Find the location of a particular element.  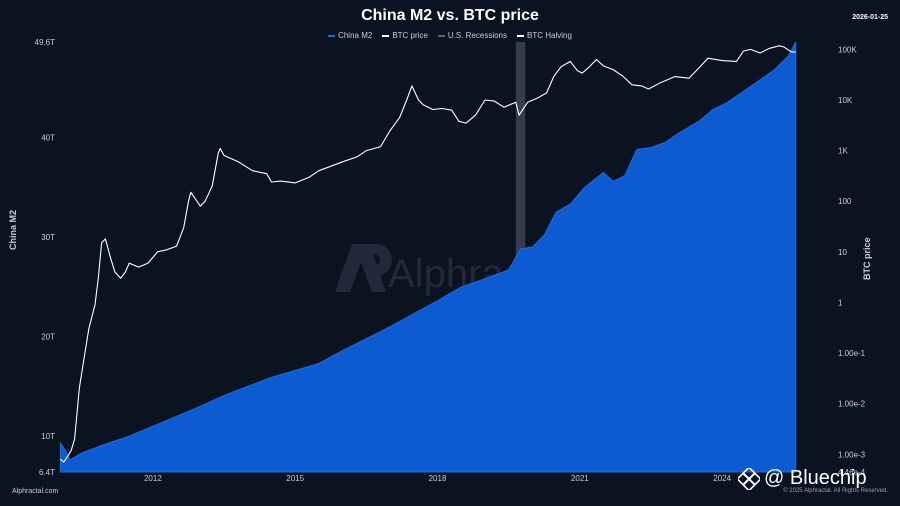

legend-item-china-m2: China M2 is located at coordinates (350, 35).